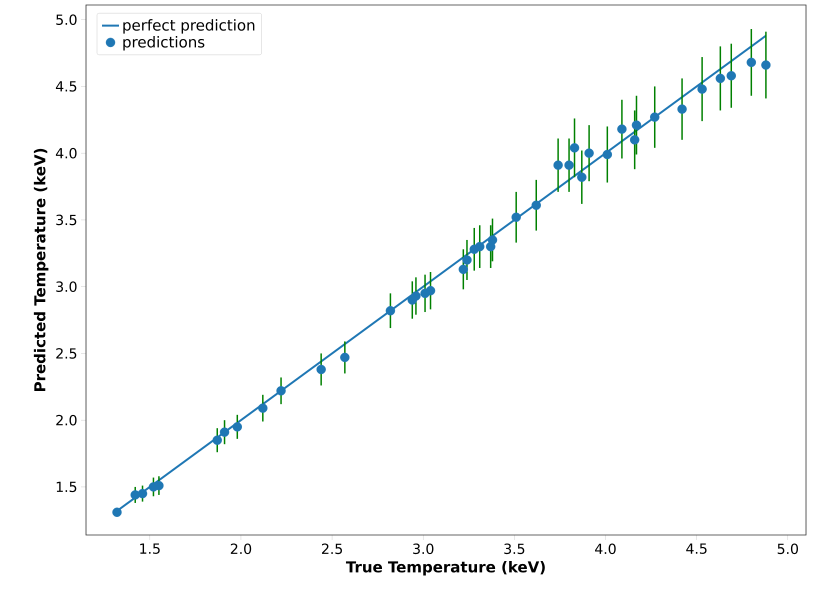  Describe the element at coordinates (66, 487) in the screenshot. I see `y-tick-label: 1.5` at that location.